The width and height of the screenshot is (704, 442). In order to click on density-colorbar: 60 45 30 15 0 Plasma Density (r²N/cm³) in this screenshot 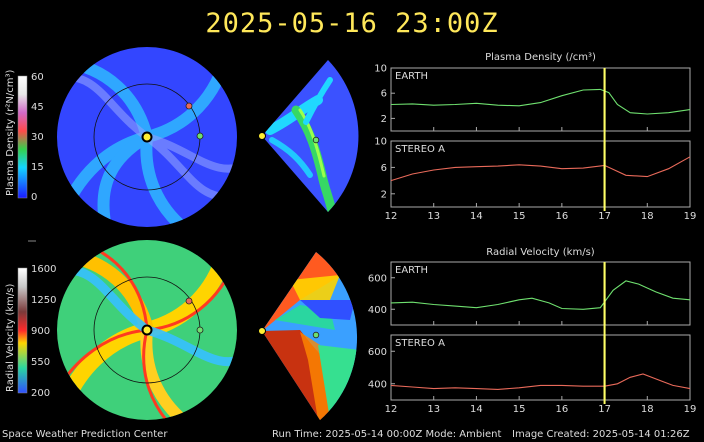, I will do `click(24, 136)`.